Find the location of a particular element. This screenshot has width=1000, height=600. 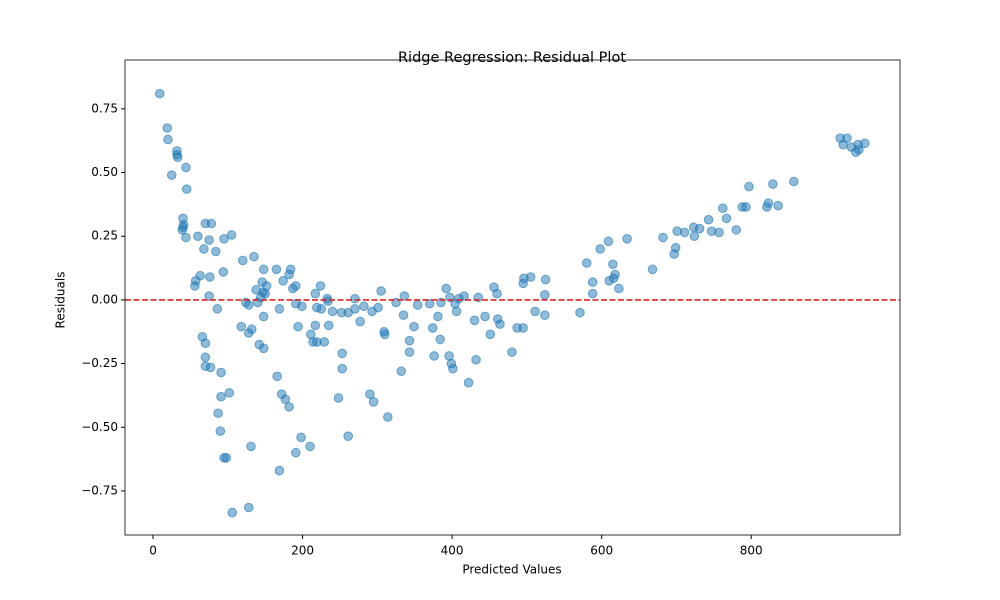

y-tick-label: 0.50 is located at coordinates (104, 172).